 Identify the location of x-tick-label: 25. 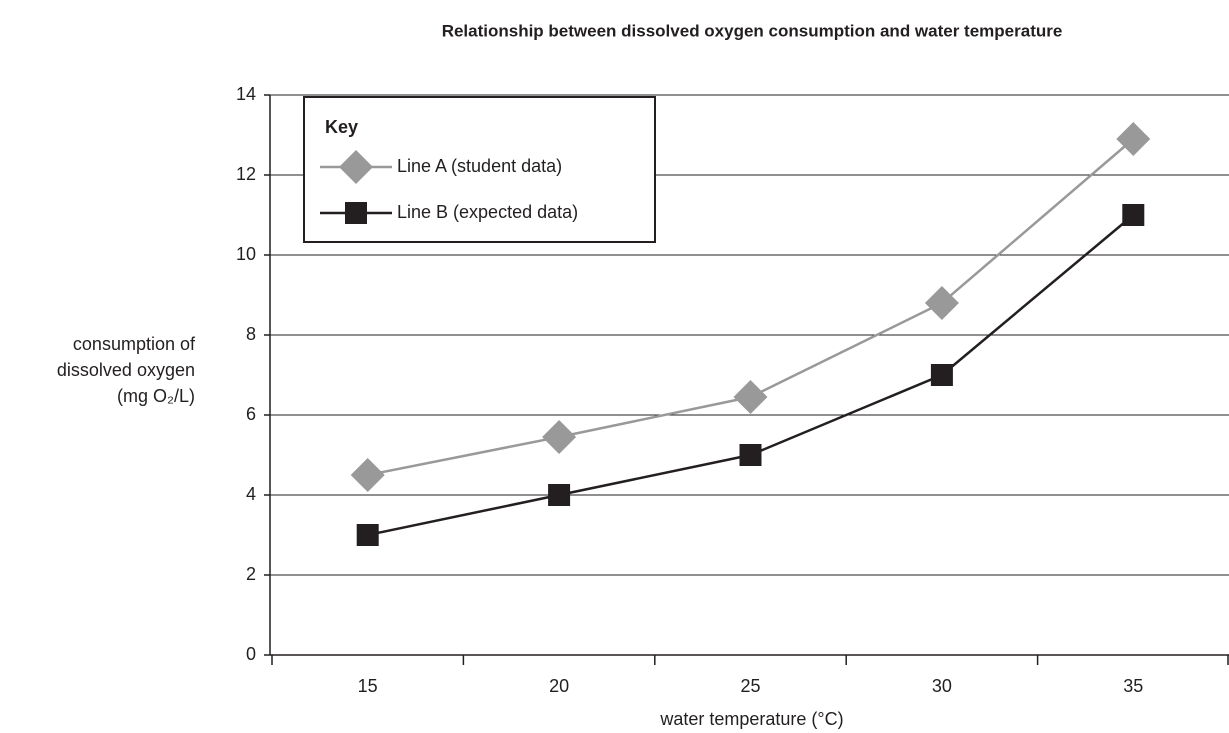
(750, 686).